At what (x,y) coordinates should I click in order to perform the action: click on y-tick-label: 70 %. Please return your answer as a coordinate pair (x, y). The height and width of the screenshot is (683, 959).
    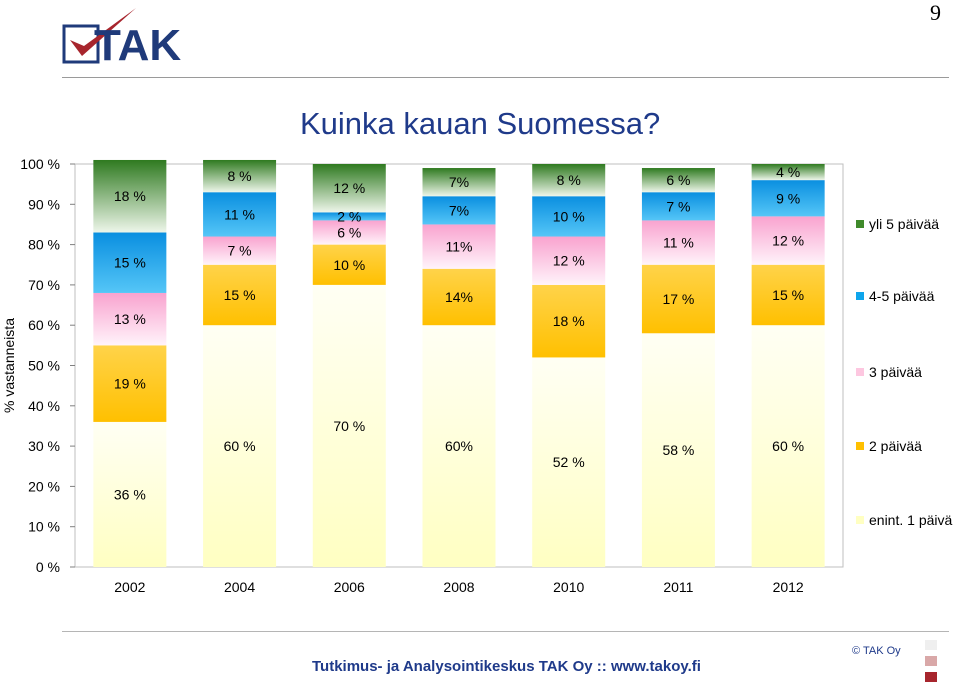
    Looking at the image, I should click on (44, 285).